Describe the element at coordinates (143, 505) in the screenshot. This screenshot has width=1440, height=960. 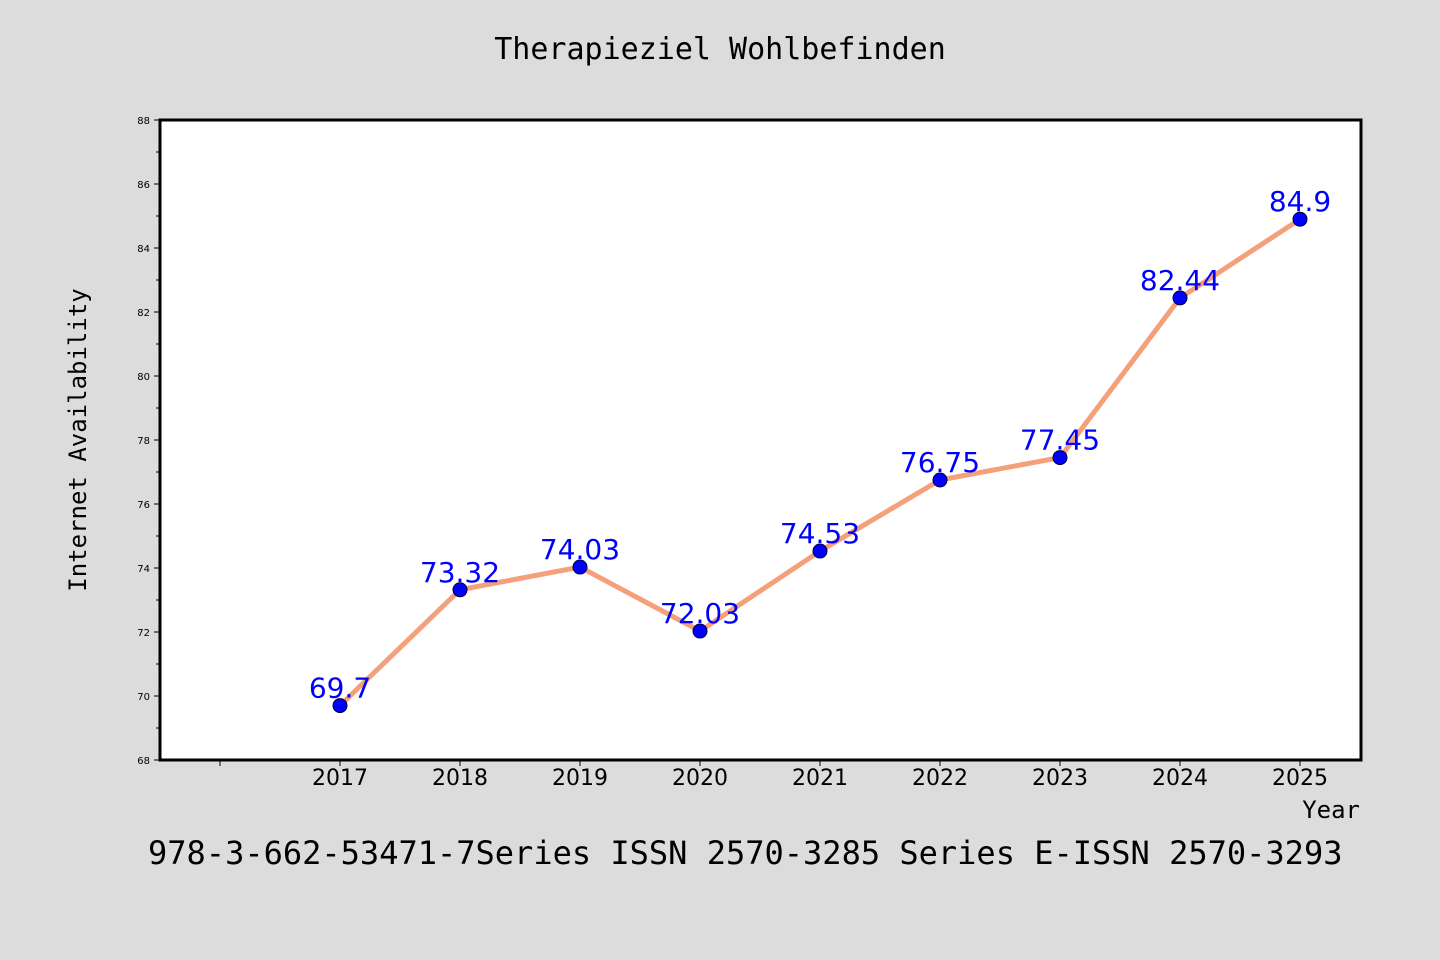
I see `y-tick-label: 76` at that location.